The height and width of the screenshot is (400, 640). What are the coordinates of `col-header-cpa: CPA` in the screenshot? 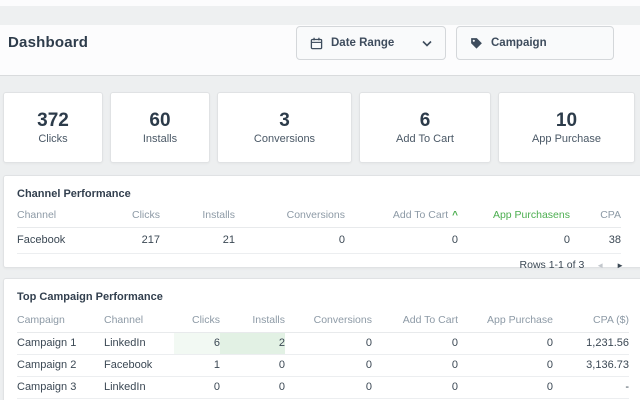 It's located at (595, 216).